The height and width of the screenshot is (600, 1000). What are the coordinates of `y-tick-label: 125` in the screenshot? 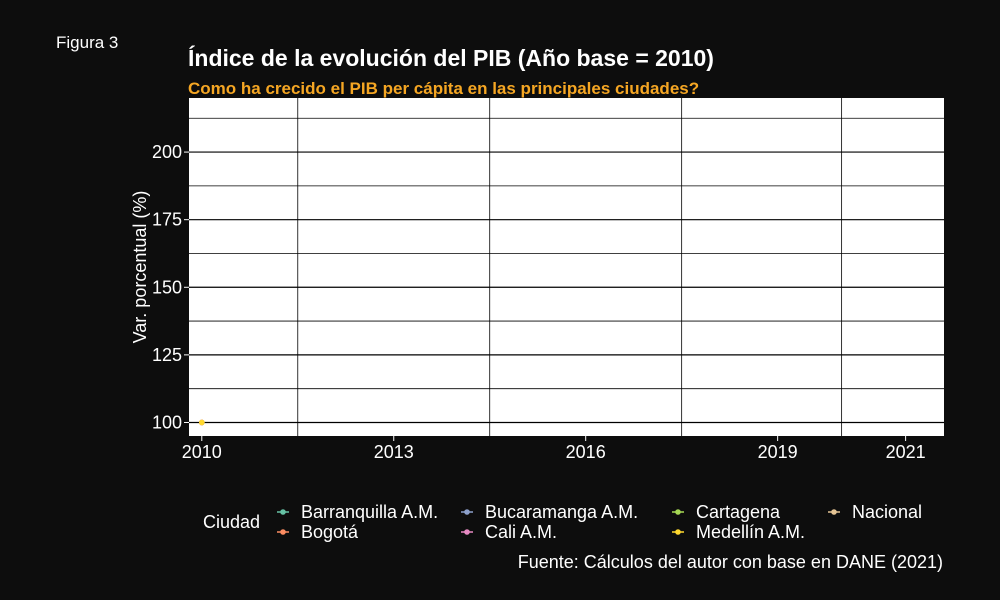 It's located at (167, 355).